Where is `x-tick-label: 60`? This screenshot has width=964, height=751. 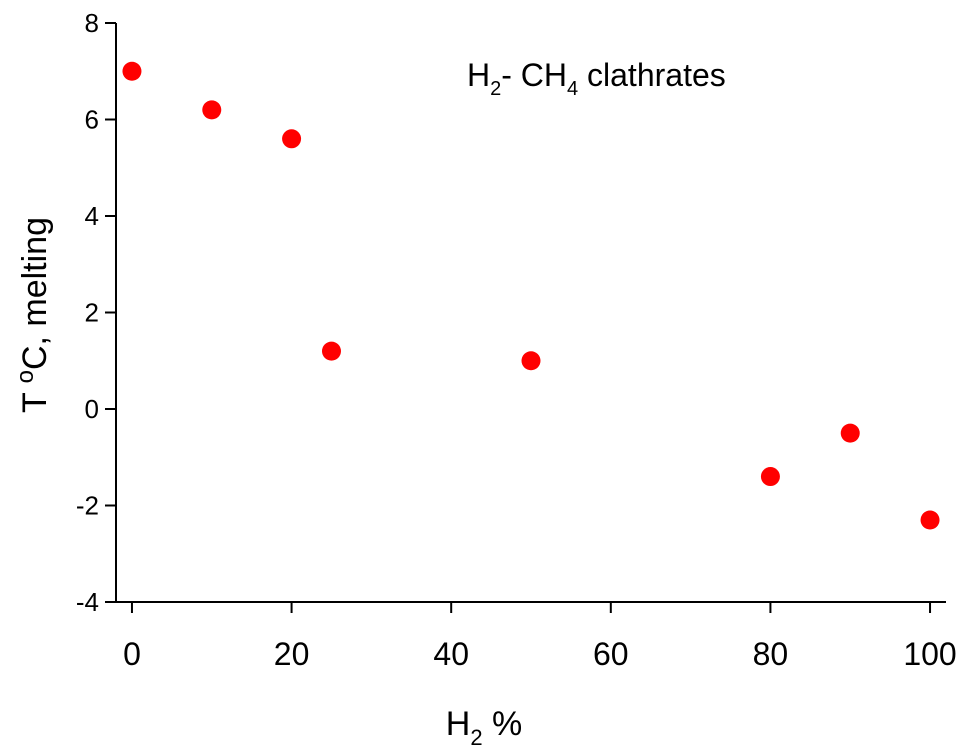
x-tick-label: 60 is located at coordinates (611, 654).